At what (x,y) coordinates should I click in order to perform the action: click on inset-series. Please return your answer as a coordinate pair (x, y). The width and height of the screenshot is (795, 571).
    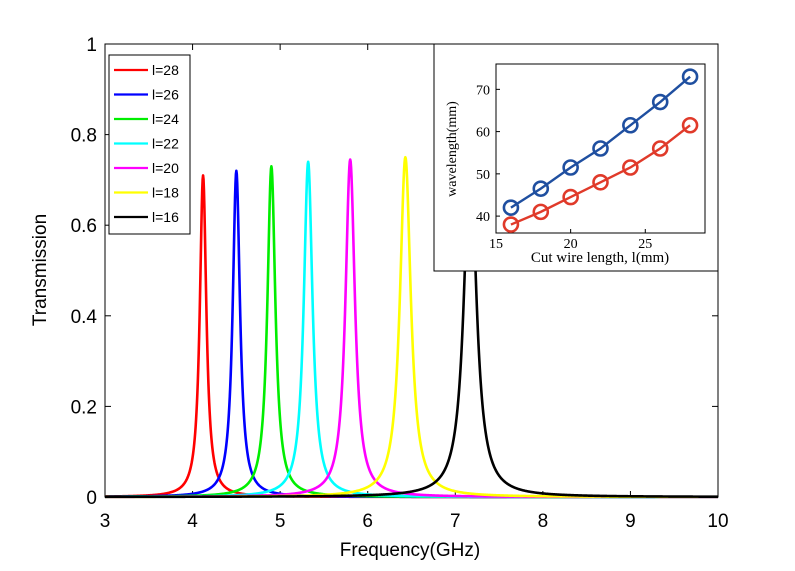
    Looking at the image, I should click on (600, 150).